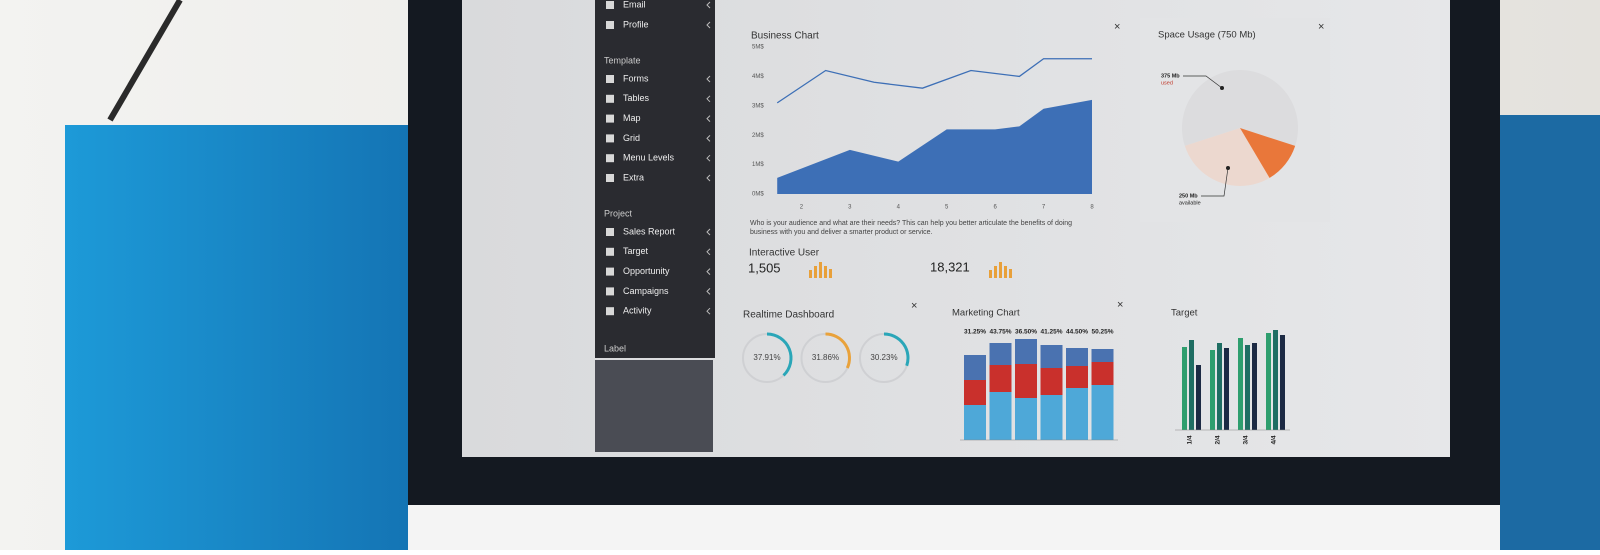 The width and height of the screenshot is (1600, 555). I want to click on gauge-label: 37.91%, so click(766, 357).